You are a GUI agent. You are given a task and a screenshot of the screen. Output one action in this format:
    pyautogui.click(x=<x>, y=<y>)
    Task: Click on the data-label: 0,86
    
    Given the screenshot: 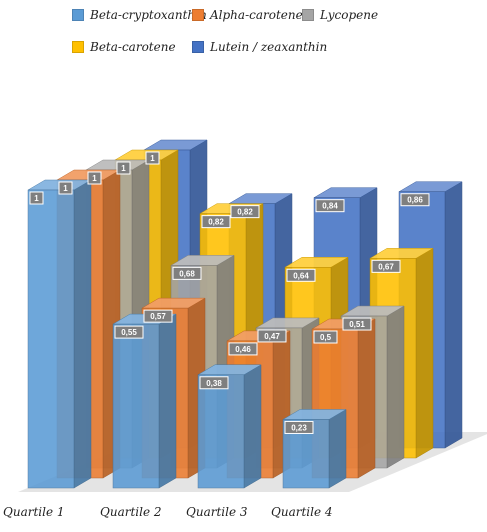 What is the action you would take?
    pyautogui.click(x=415, y=200)
    